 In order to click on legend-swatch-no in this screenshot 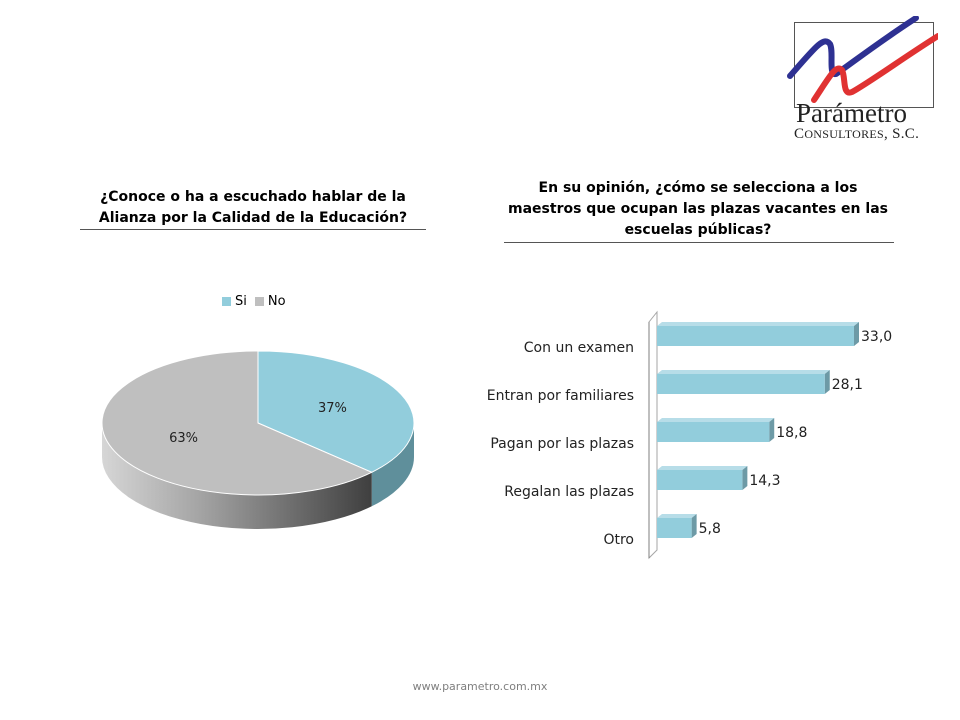, I will do `click(259, 301)`.